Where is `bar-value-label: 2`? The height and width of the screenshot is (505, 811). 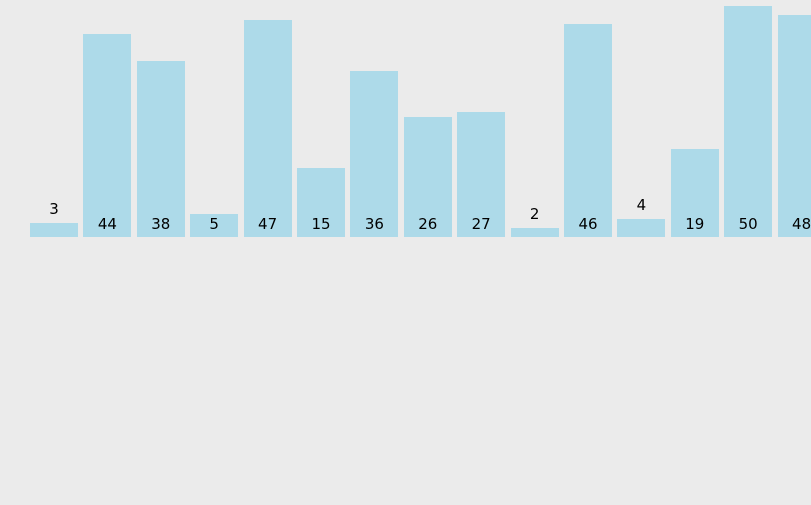 bar-value-label: 2 is located at coordinates (534, 213).